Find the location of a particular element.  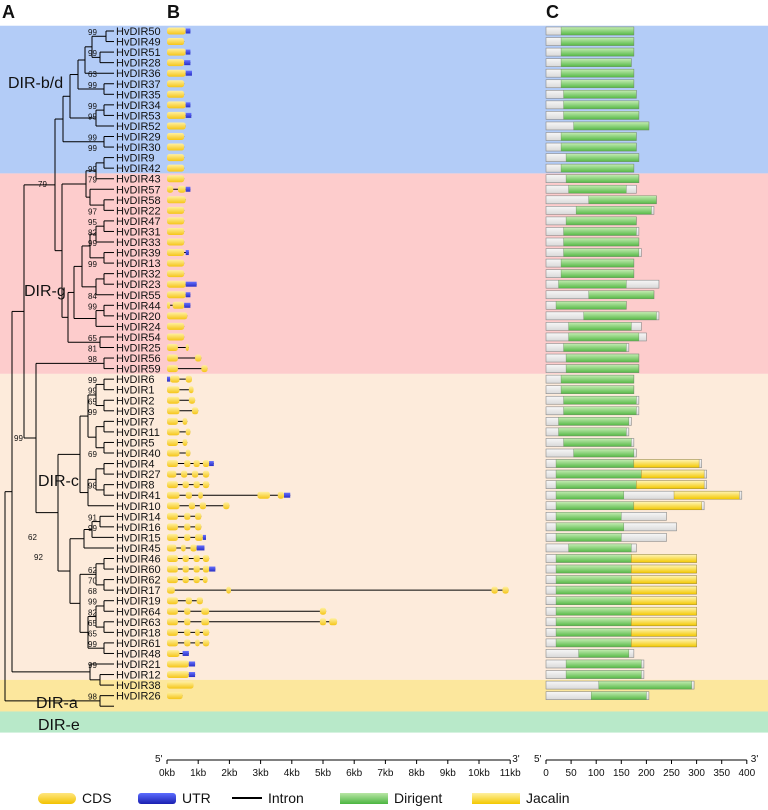

gene-label: HvDIR47 is located at coordinates (138, 222).